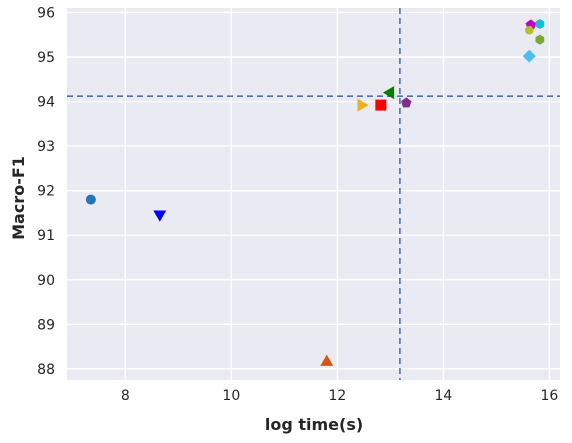 The image size is (572, 443). What do you see at coordinates (46, 58) in the screenshot?
I see `y-tick-label: 95` at bounding box center [46, 58].